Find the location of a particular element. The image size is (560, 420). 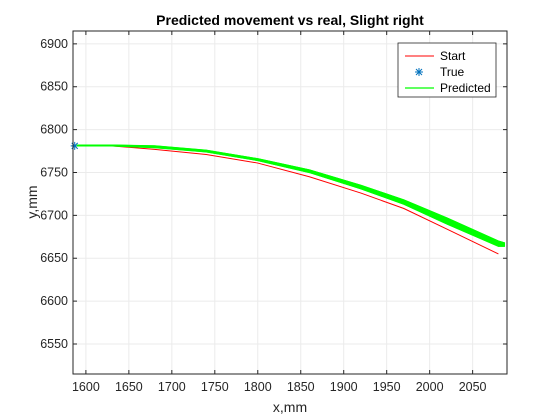

x-tick-label: 2000 is located at coordinates (430, 387).